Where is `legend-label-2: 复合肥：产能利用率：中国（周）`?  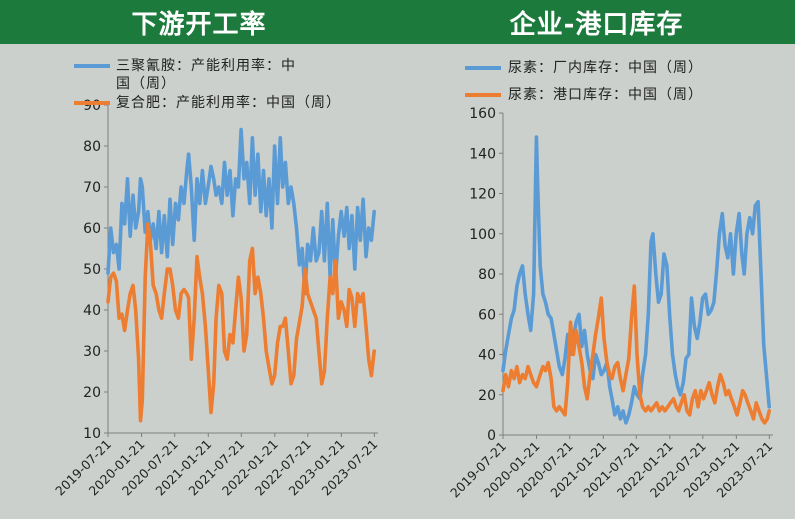
legend-label-2: 复合肥：产能利用率：中国（周） is located at coordinates (228, 102).